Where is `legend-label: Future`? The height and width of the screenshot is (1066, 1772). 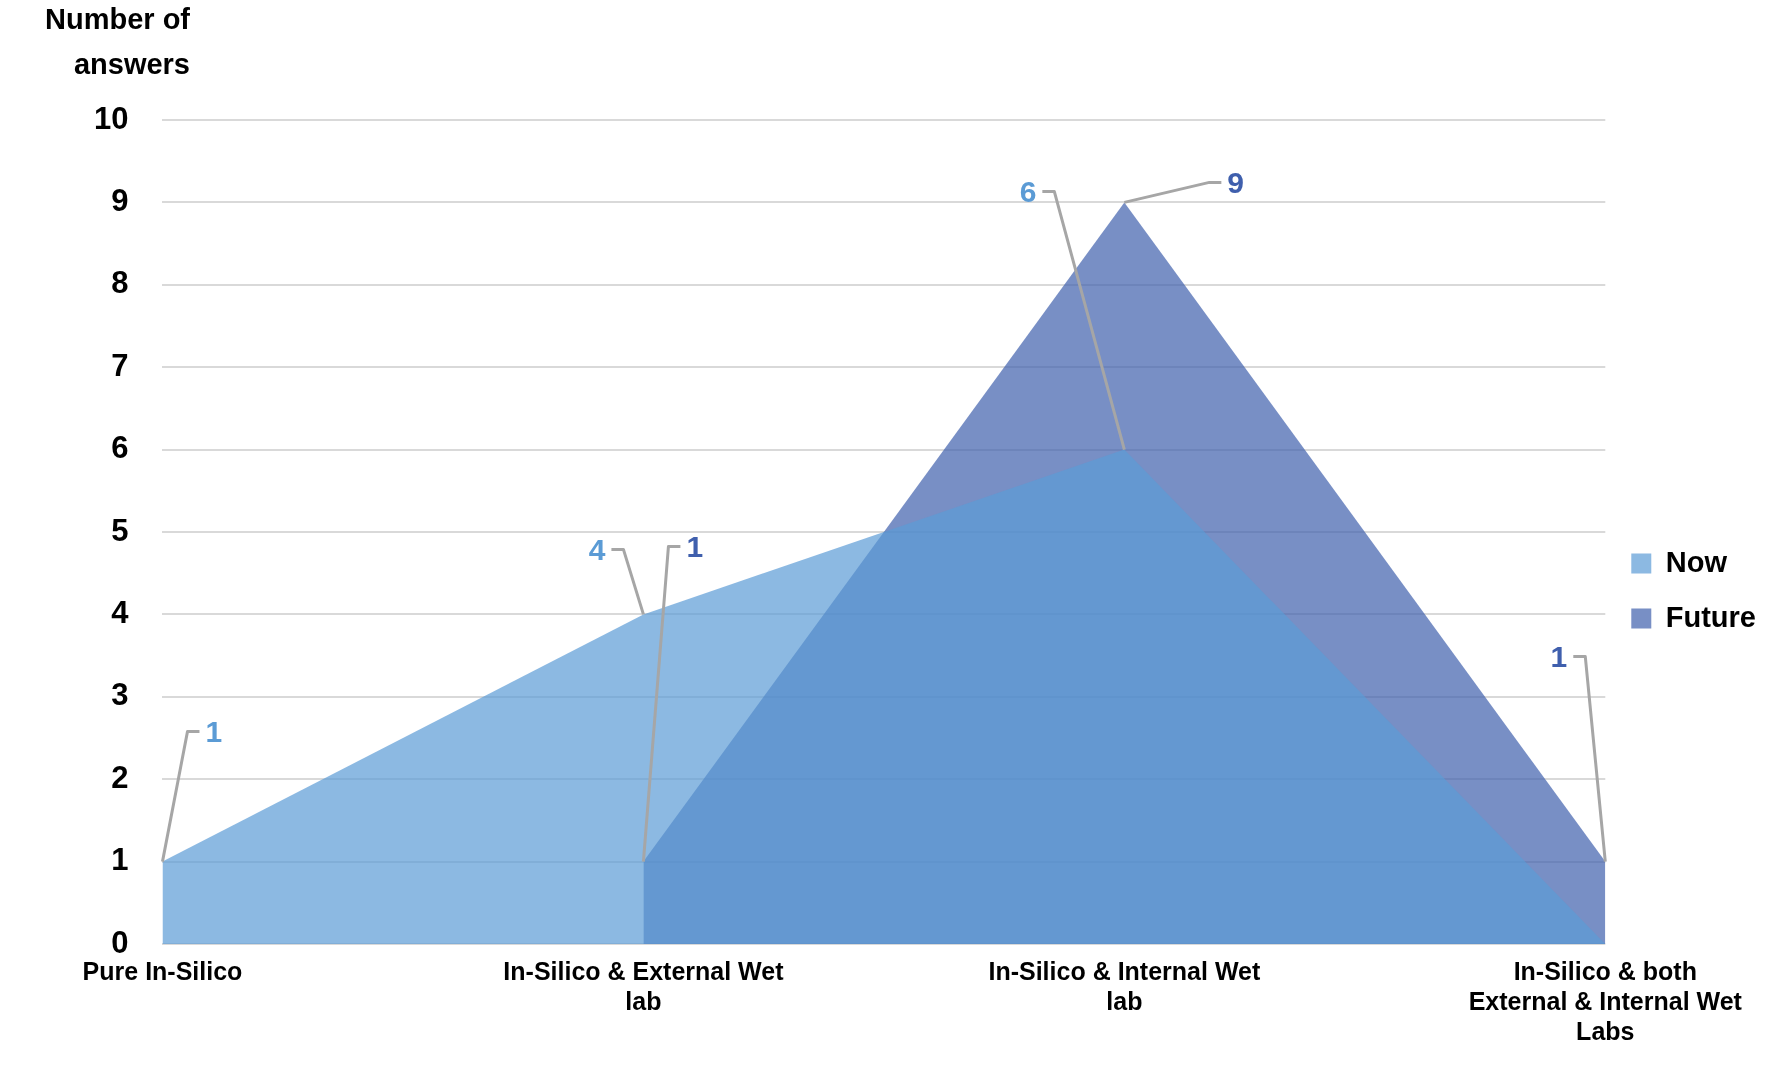
legend-label: Future is located at coordinates (1710, 616).